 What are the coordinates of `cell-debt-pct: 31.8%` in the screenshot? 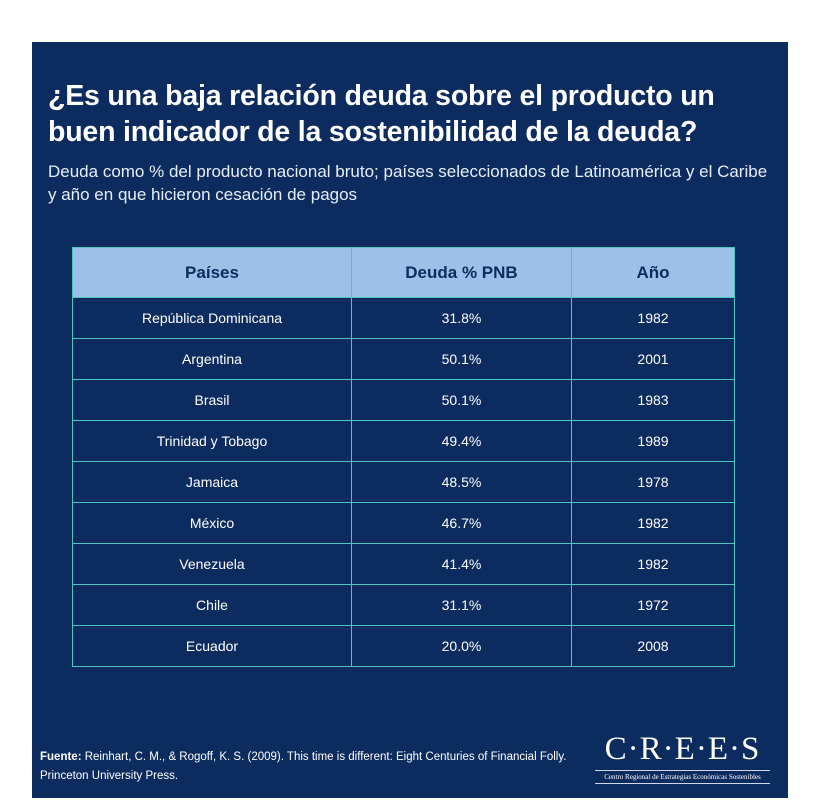 It's located at (461, 318).